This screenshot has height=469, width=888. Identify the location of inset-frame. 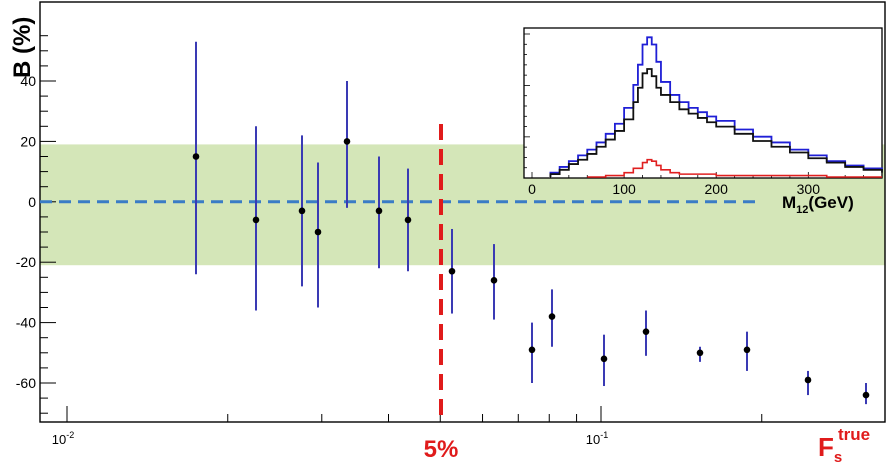
(703, 103).